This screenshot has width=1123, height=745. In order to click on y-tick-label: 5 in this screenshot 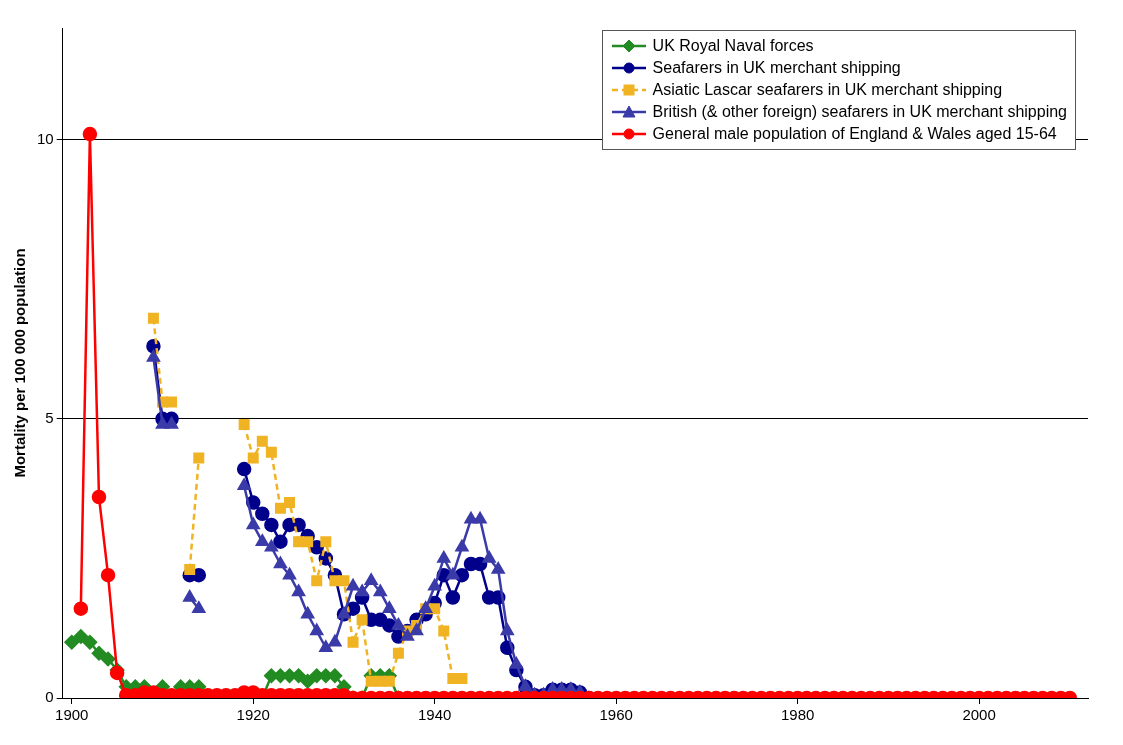, I will do `click(49, 417)`.